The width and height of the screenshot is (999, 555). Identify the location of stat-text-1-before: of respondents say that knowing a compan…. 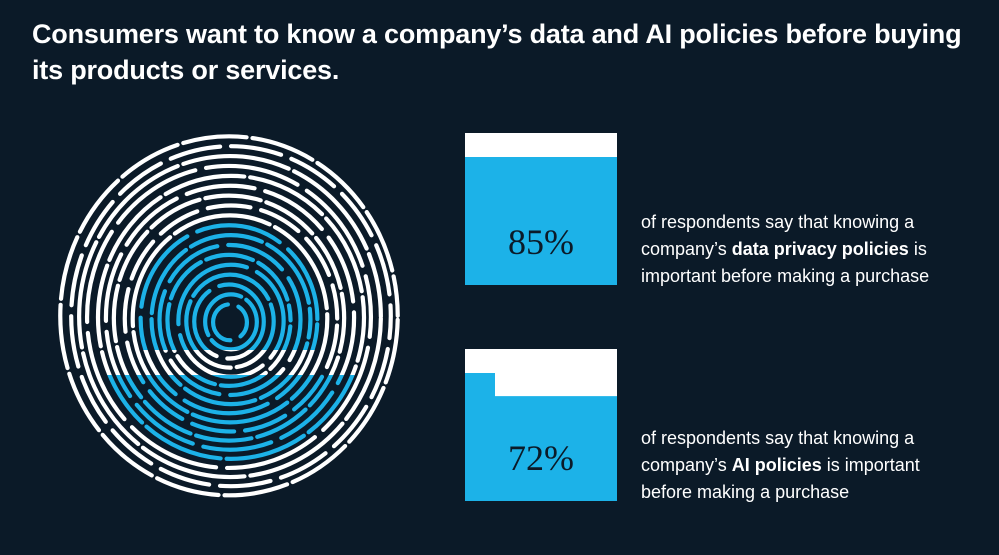
(778, 235).